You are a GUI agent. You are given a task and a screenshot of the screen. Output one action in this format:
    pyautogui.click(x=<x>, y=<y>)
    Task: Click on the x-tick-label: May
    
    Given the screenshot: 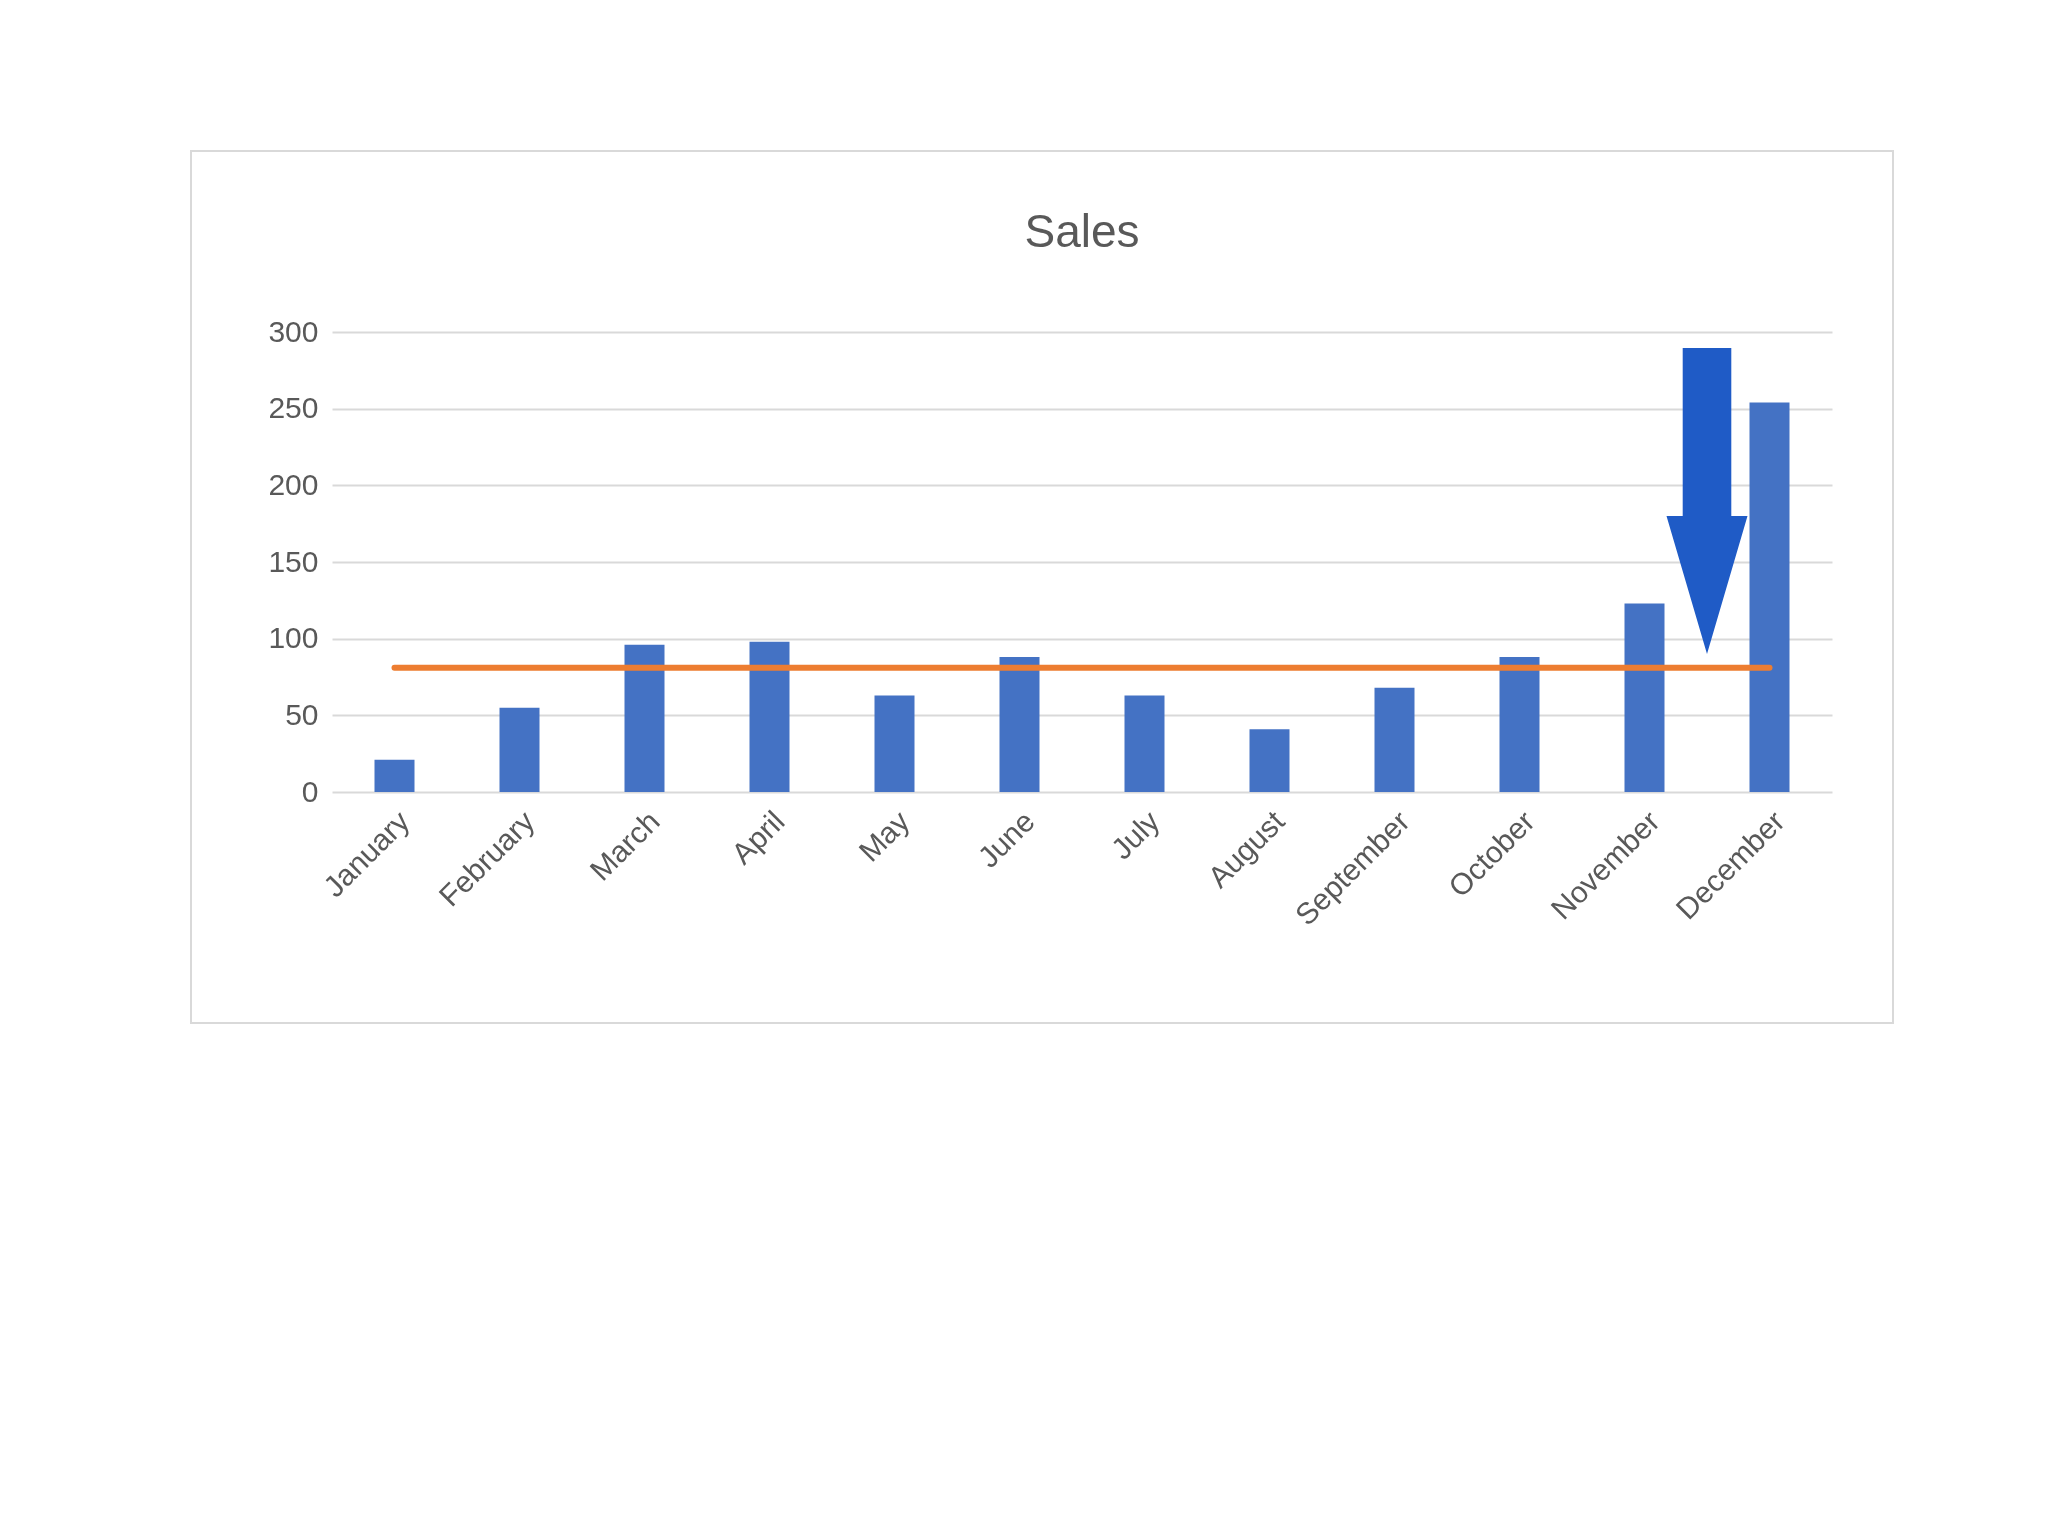 What is the action you would take?
    pyautogui.click(x=884, y=836)
    